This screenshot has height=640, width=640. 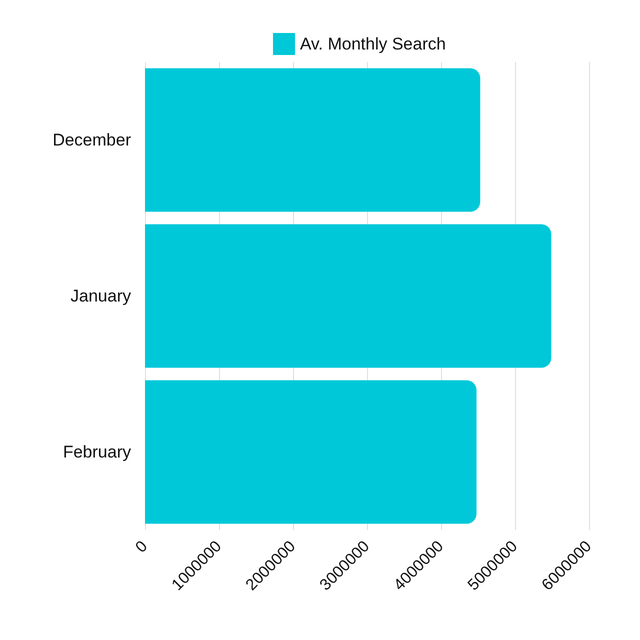 I want to click on y-tick-label: February, so click(x=97, y=452).